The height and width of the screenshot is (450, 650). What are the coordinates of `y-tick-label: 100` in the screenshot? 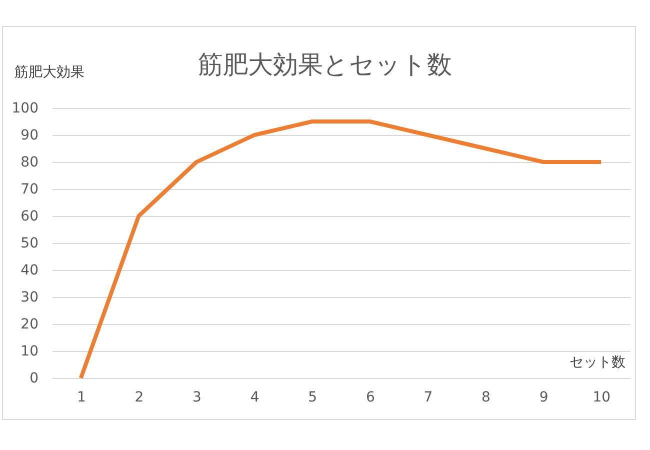 It's located at (25, 108).